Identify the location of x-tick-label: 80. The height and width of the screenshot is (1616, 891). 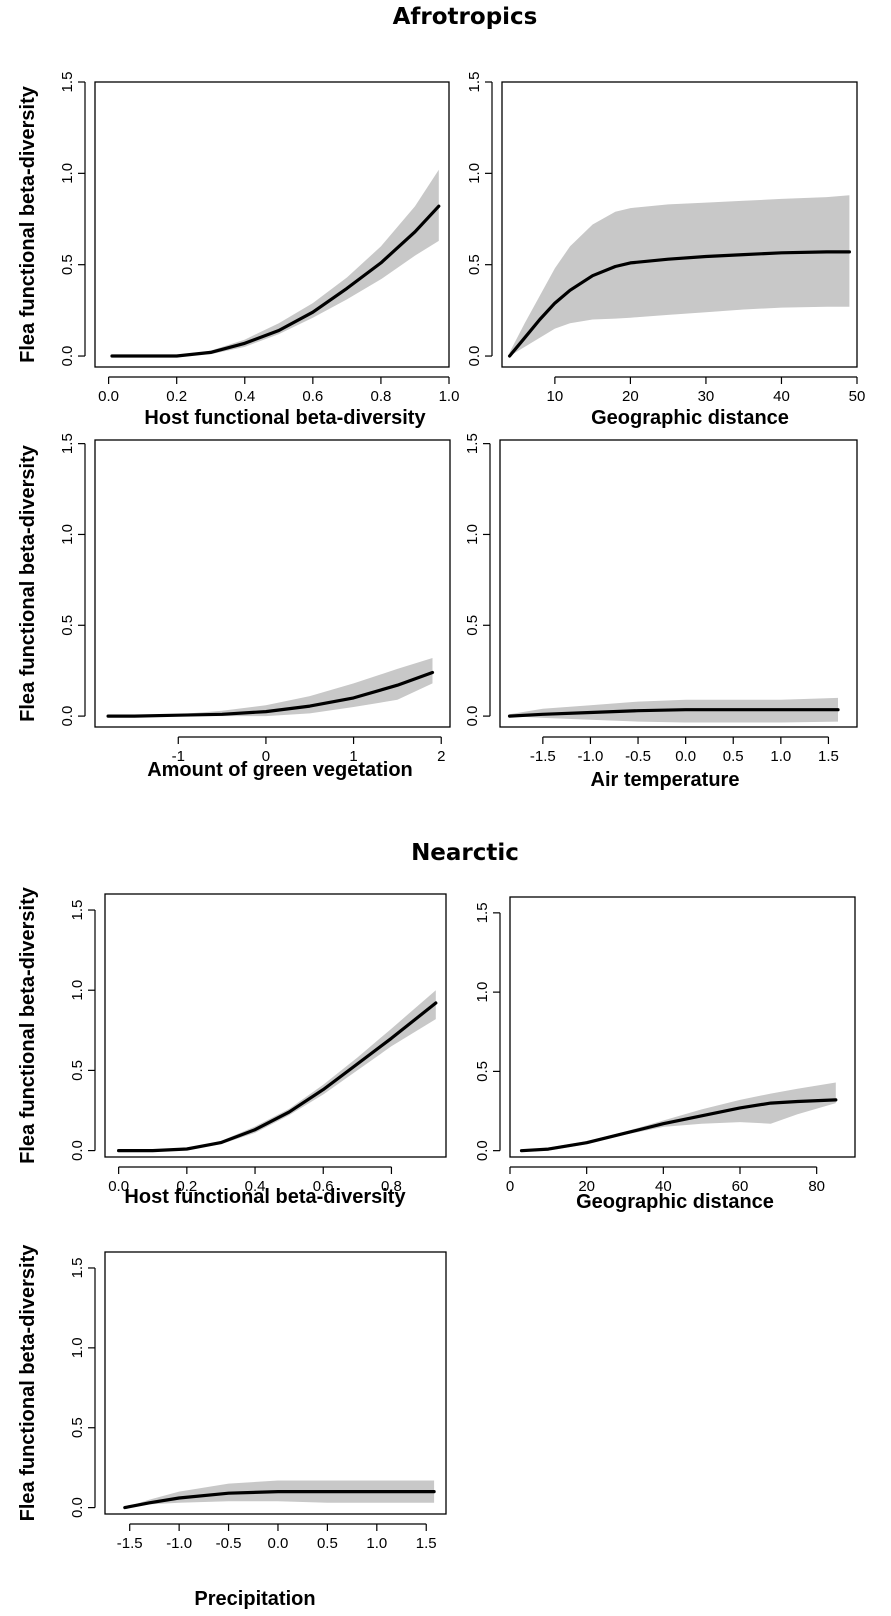
(816, 1186).